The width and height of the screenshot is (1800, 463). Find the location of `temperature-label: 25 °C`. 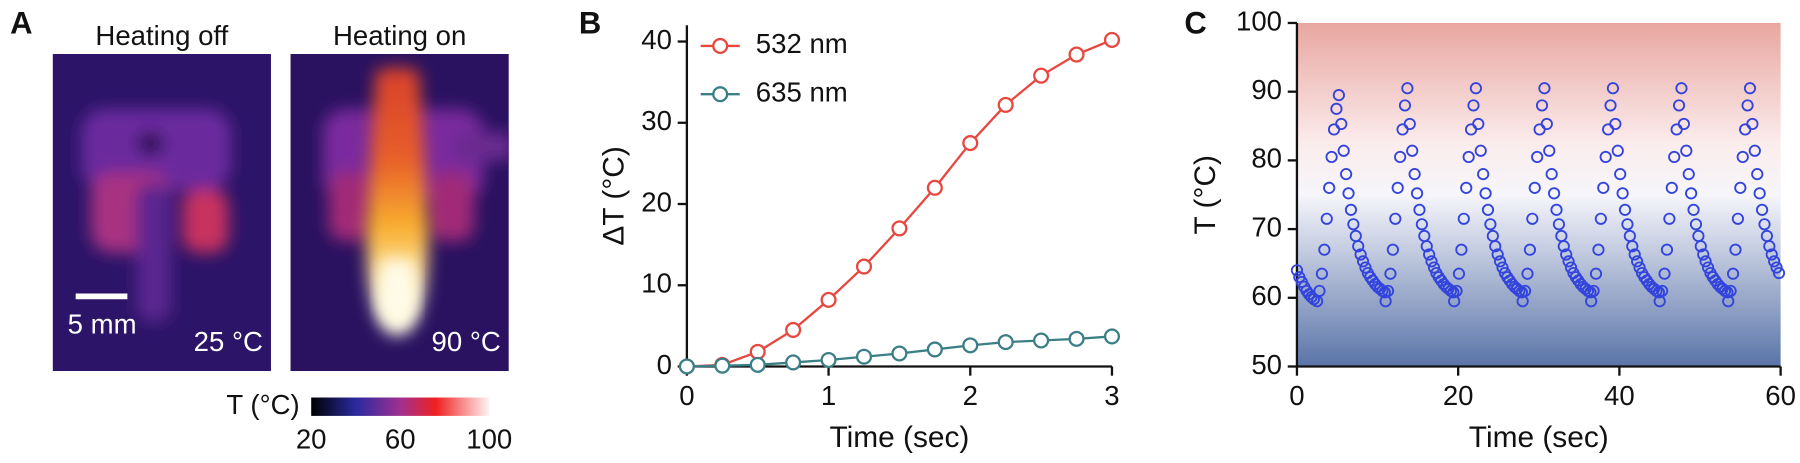

temperature-label: 25 °C is located at coordinates (228, 341).